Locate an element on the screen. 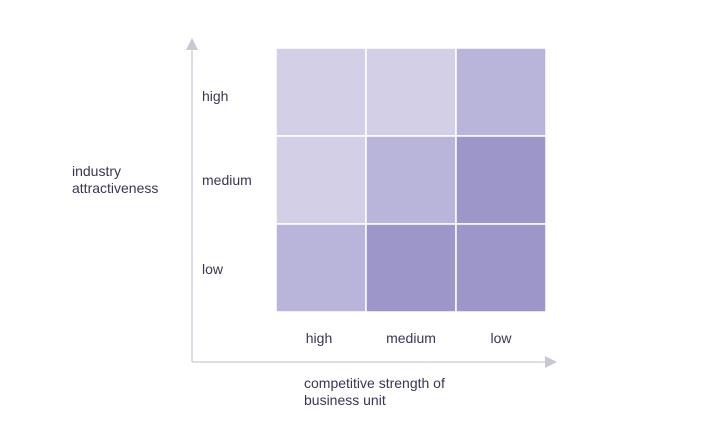  column-label-medium: medium is located at coordinates (411, 338).